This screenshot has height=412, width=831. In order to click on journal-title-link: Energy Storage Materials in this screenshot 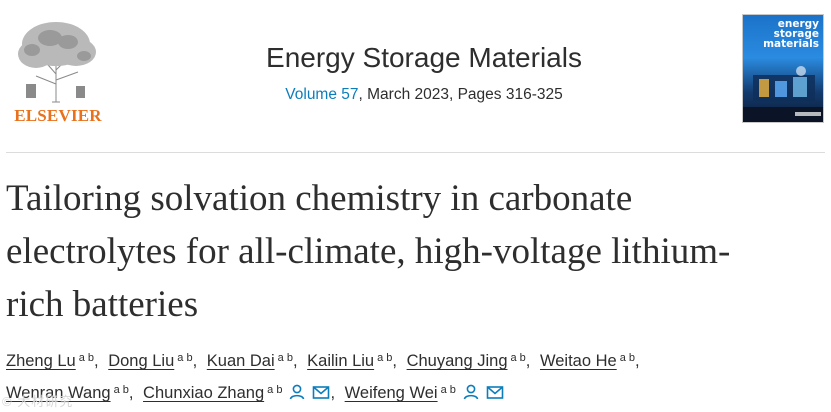, I will do `click(424, 57)`.